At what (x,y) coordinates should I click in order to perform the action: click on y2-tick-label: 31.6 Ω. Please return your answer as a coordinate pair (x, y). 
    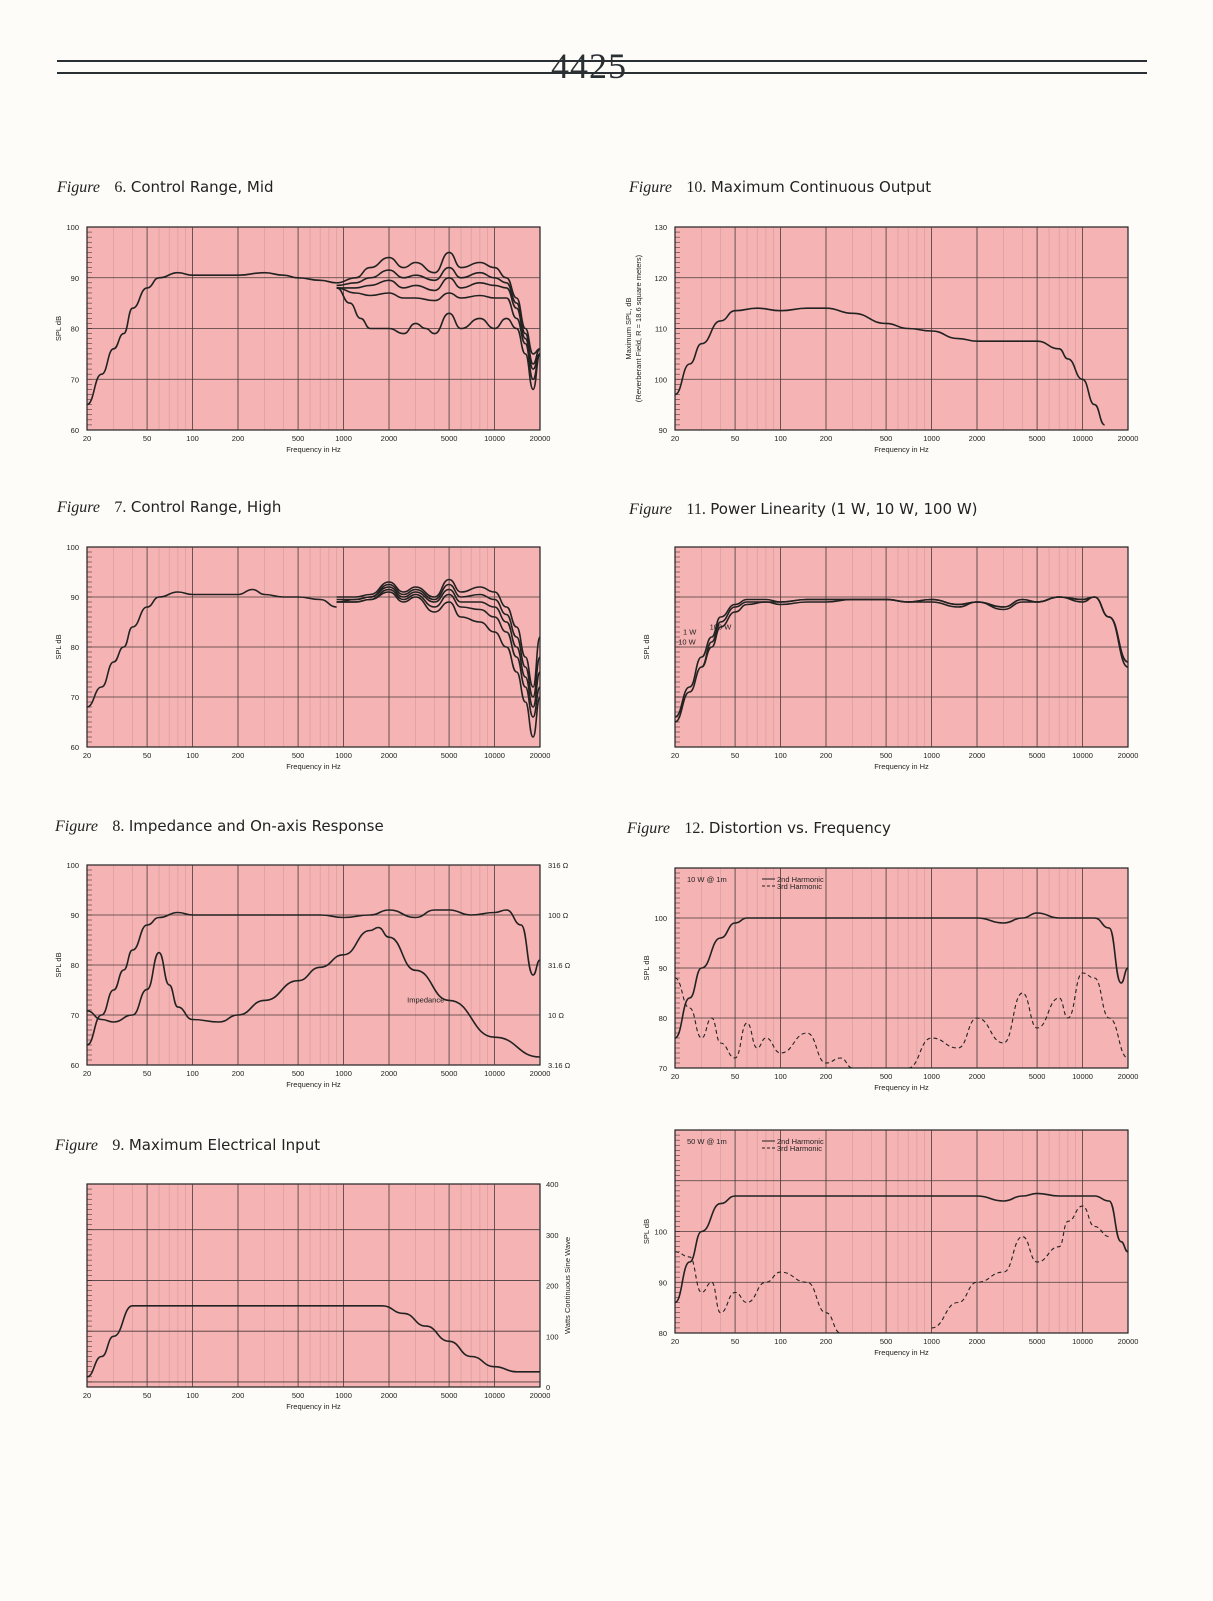
    Looking at the image, I should click on (559, 965).